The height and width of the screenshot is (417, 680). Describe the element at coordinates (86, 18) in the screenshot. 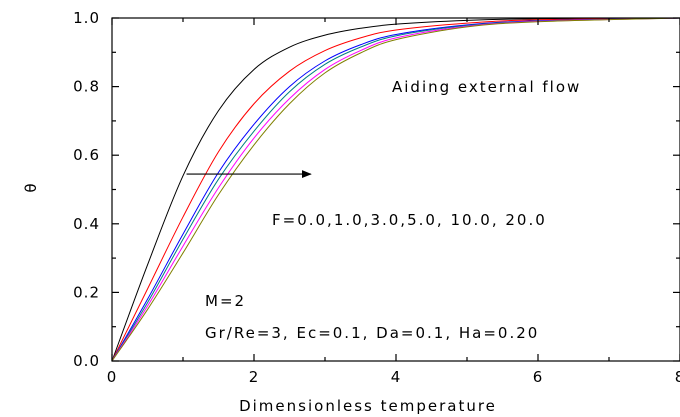

I see `y-tick-label: 1.0` at that location.